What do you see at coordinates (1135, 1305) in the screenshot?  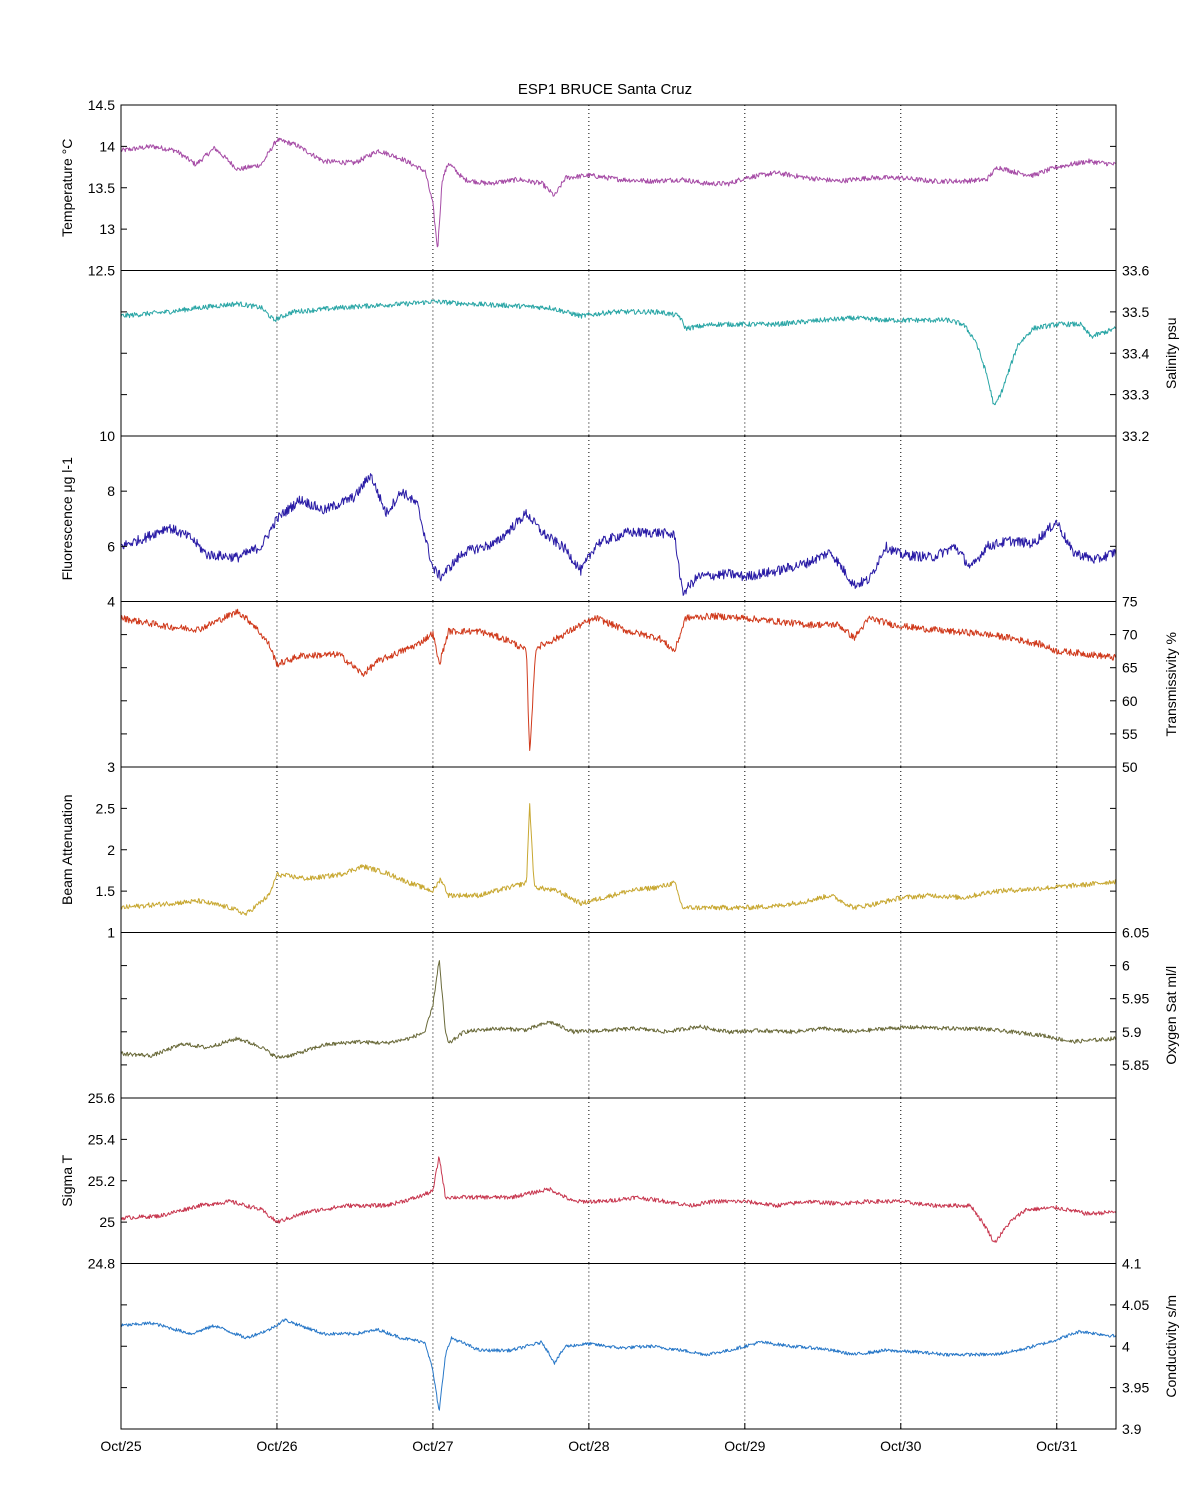 I see `y-tick-label: 4.05` at bounding box center [1135, 1305].